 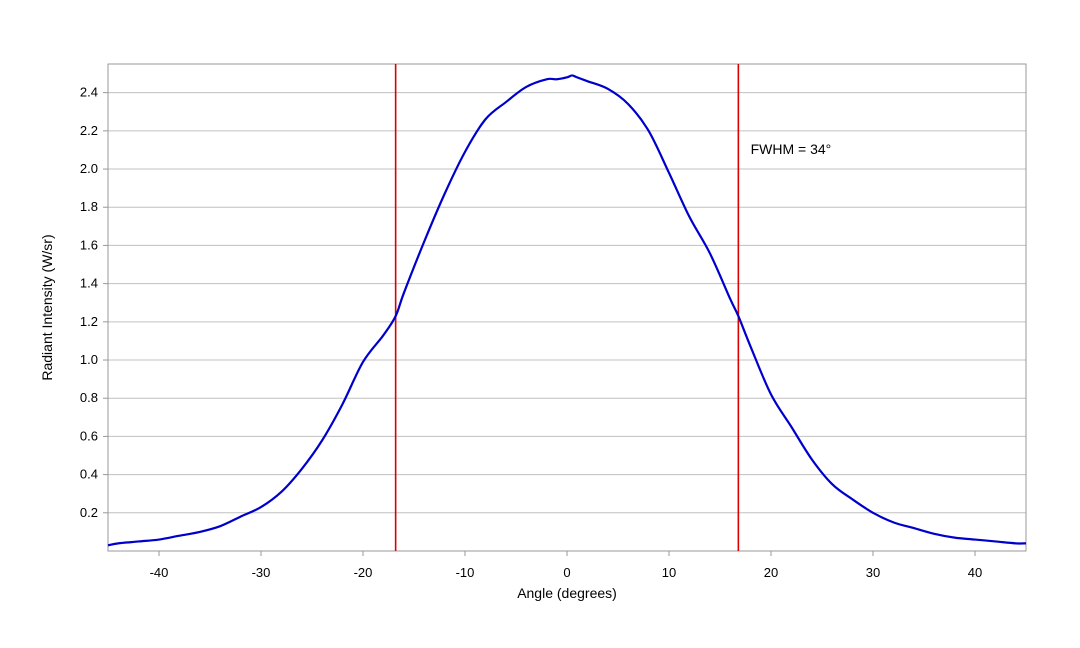 What do you see at coordinates (261, 572) in the screenshot?
I see `x-tick-label: -30` at bounding box center [261, 572].